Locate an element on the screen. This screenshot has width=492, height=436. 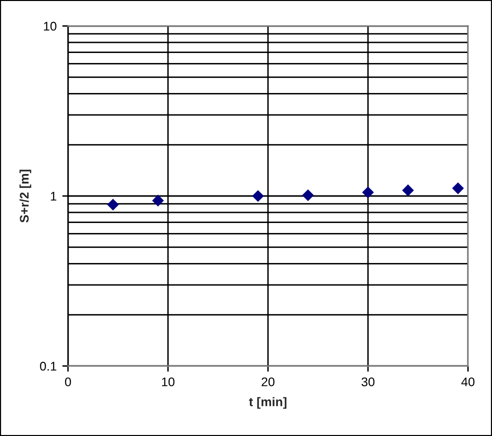
x-tick-label: 0 is located at coordinates (68, 381).